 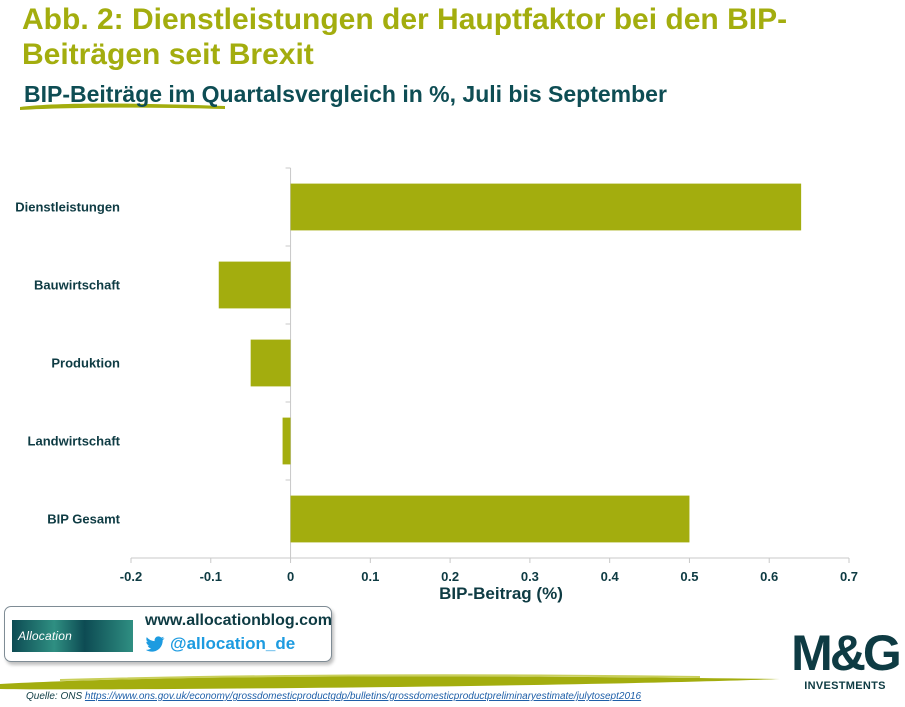 I want to click on twitter-bird-icon, so click(x=155, y=644).